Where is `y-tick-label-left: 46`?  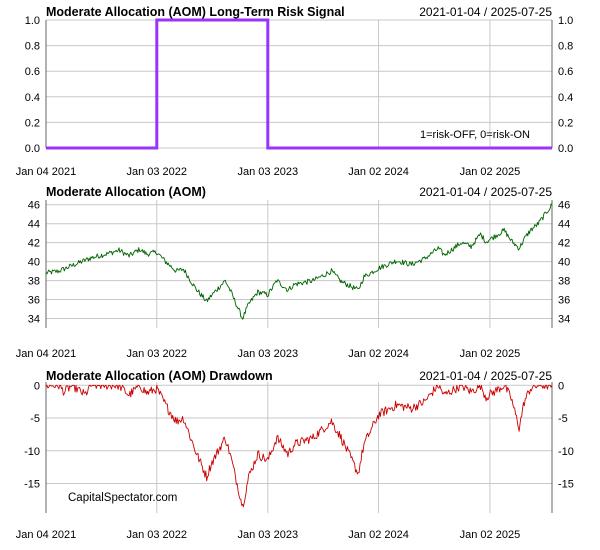 y-tick-label-left: 46 is located at coordinates (34, 206).